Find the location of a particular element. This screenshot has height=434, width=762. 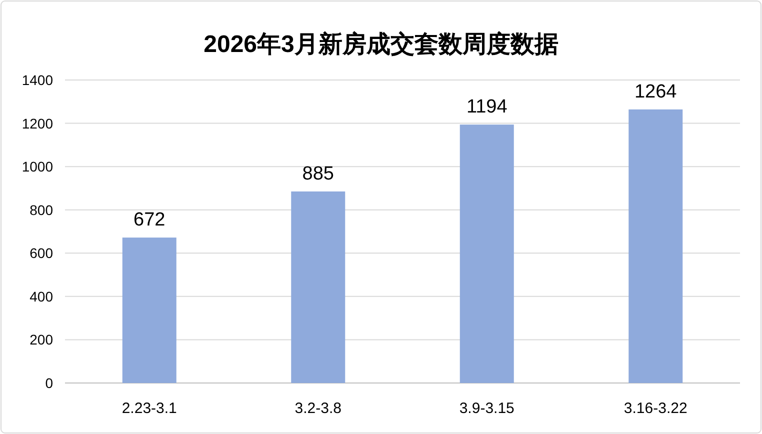

y-tick-label: 1400 is located at coordinates (38, 80).